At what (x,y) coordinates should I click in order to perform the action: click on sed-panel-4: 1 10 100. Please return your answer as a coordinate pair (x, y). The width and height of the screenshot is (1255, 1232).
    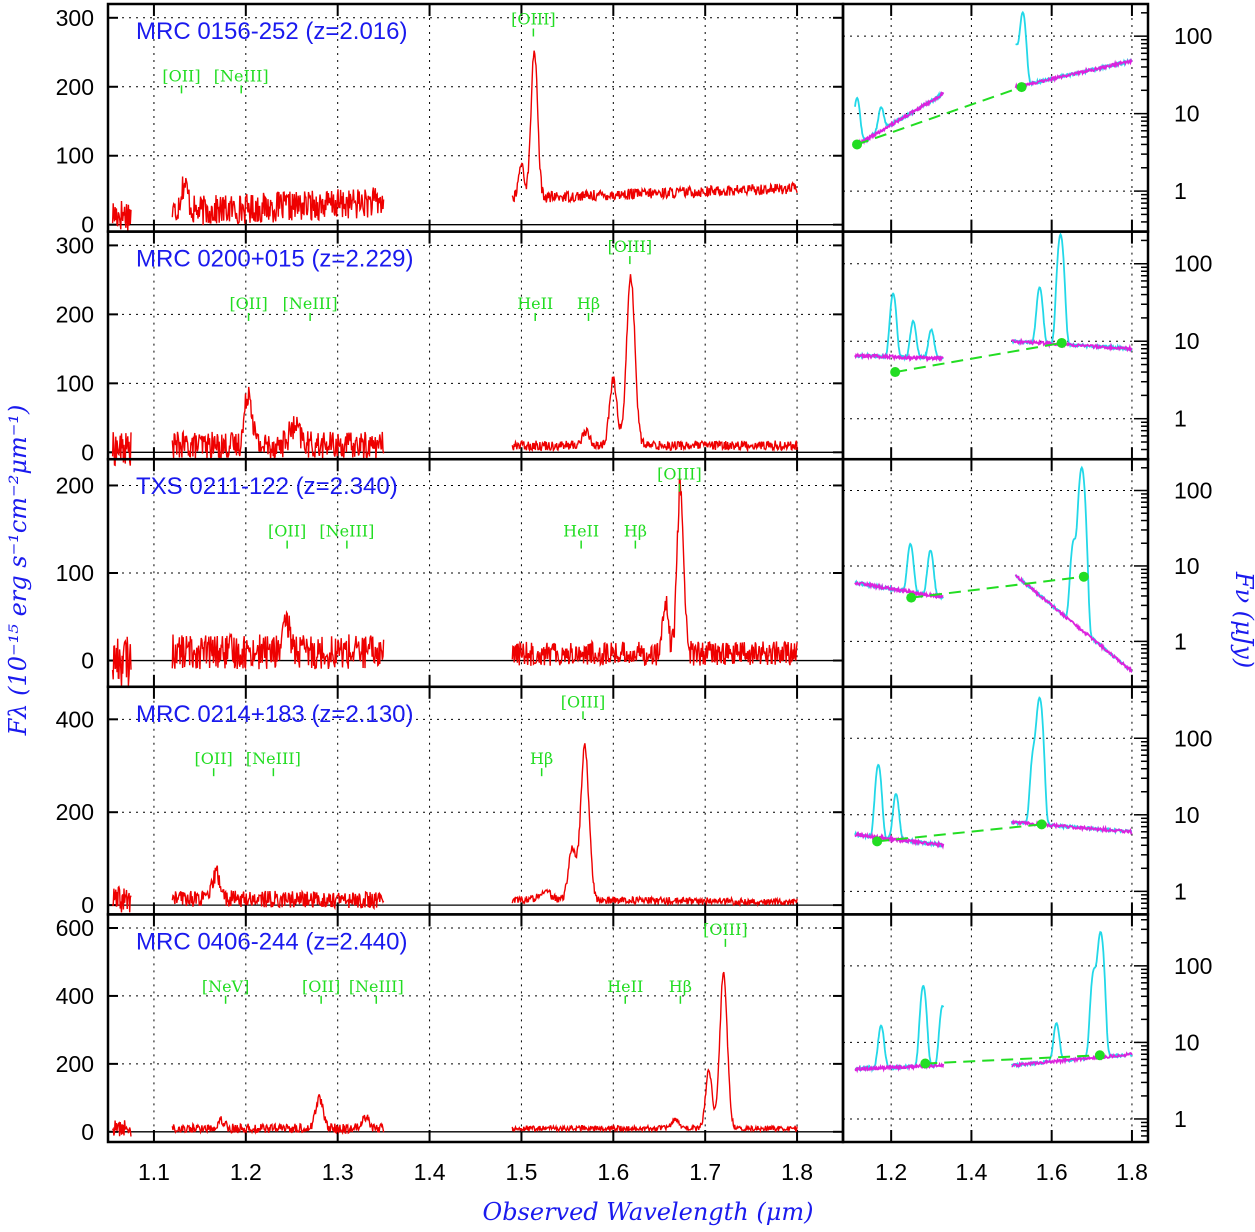
    Looking at the image, I should click on (1026, 800).